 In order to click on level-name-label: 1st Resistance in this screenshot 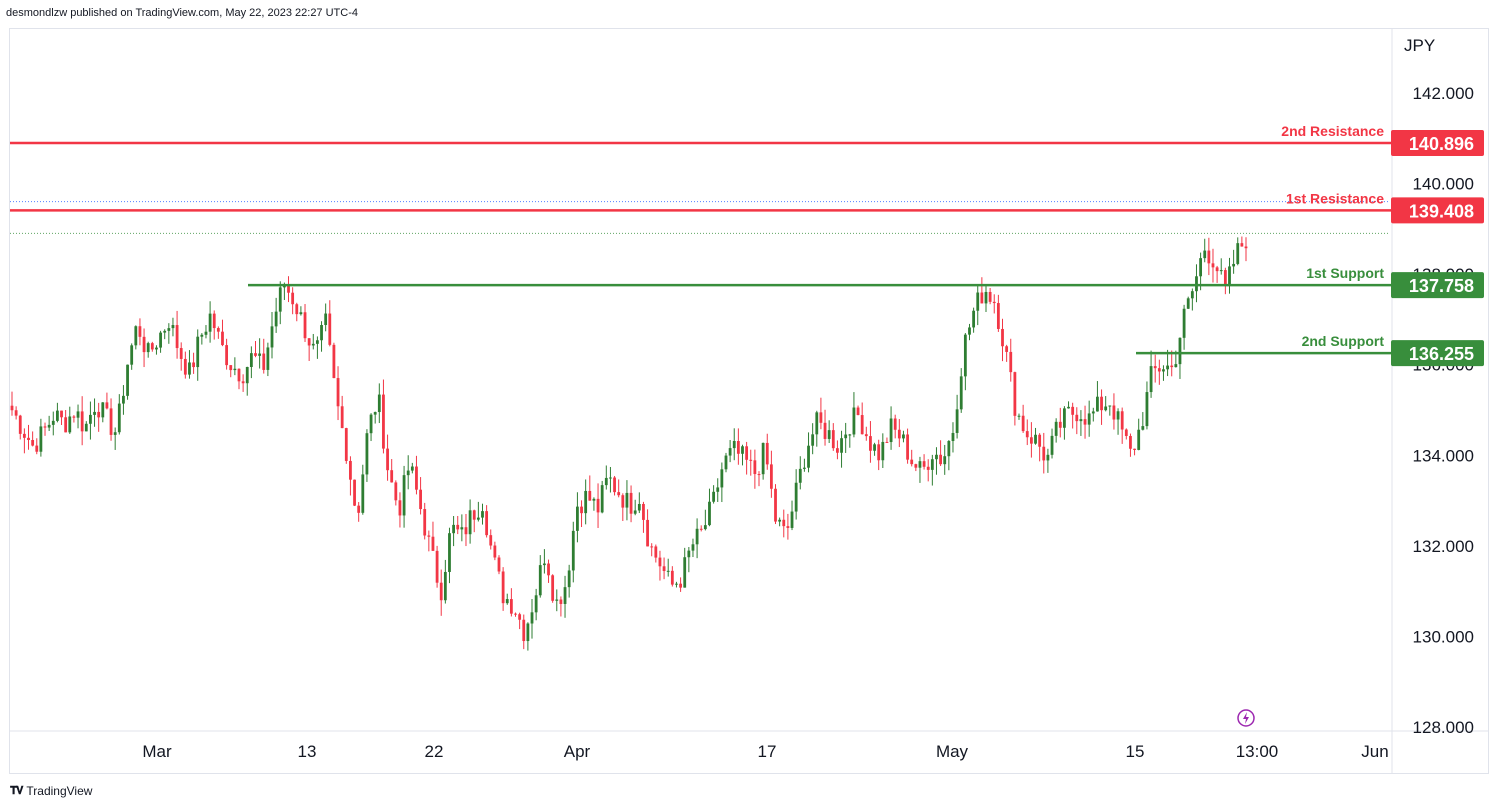, I will do `click(1335, 198)`.